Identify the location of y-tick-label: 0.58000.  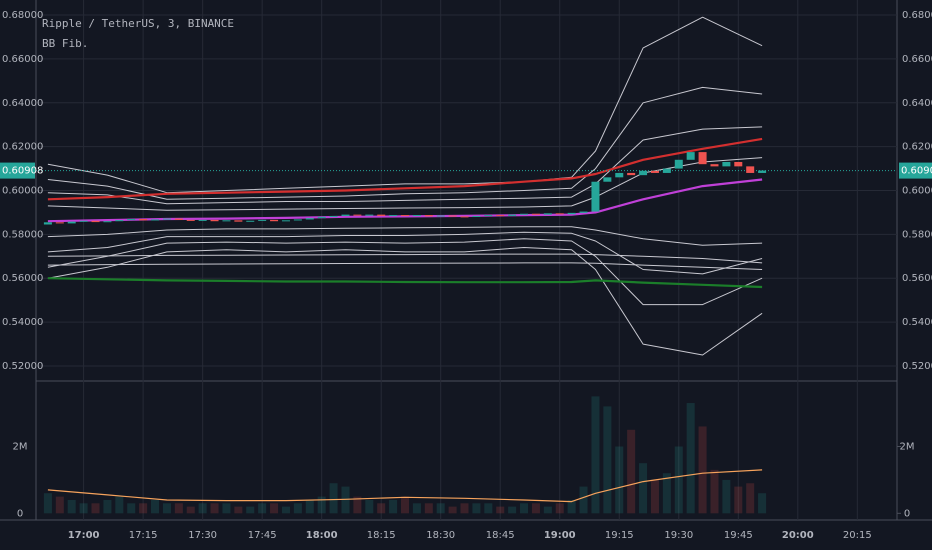
(22, 234).